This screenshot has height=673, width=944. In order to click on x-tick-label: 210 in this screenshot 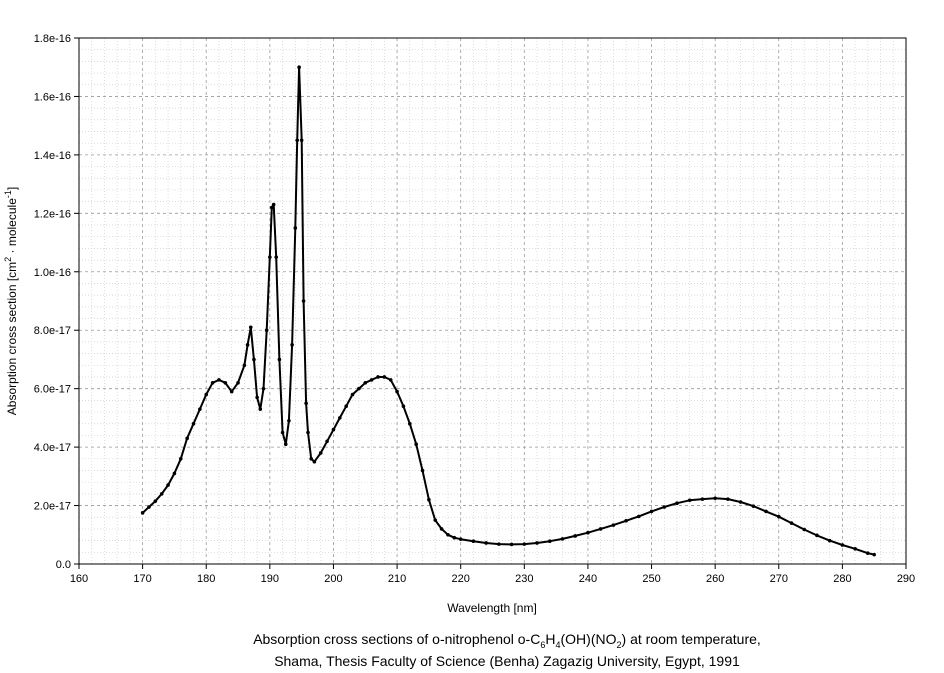, I will do `click(397, 579)`.